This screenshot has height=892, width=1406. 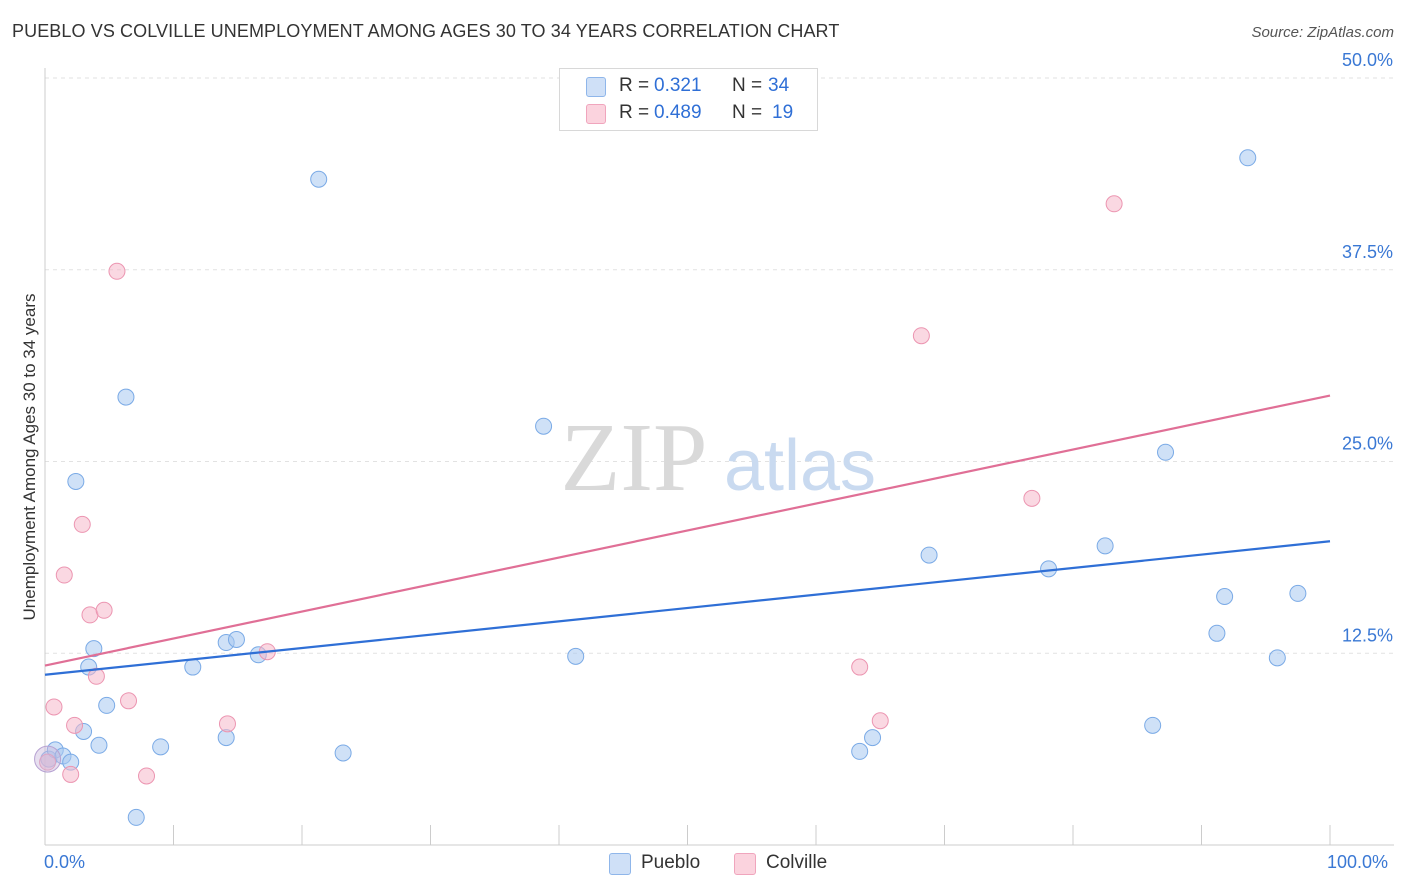 What do you see at coordinates (687, 608) in the screenshot?
I see `pueblo-trend-line` at bounding box center [687, 608].